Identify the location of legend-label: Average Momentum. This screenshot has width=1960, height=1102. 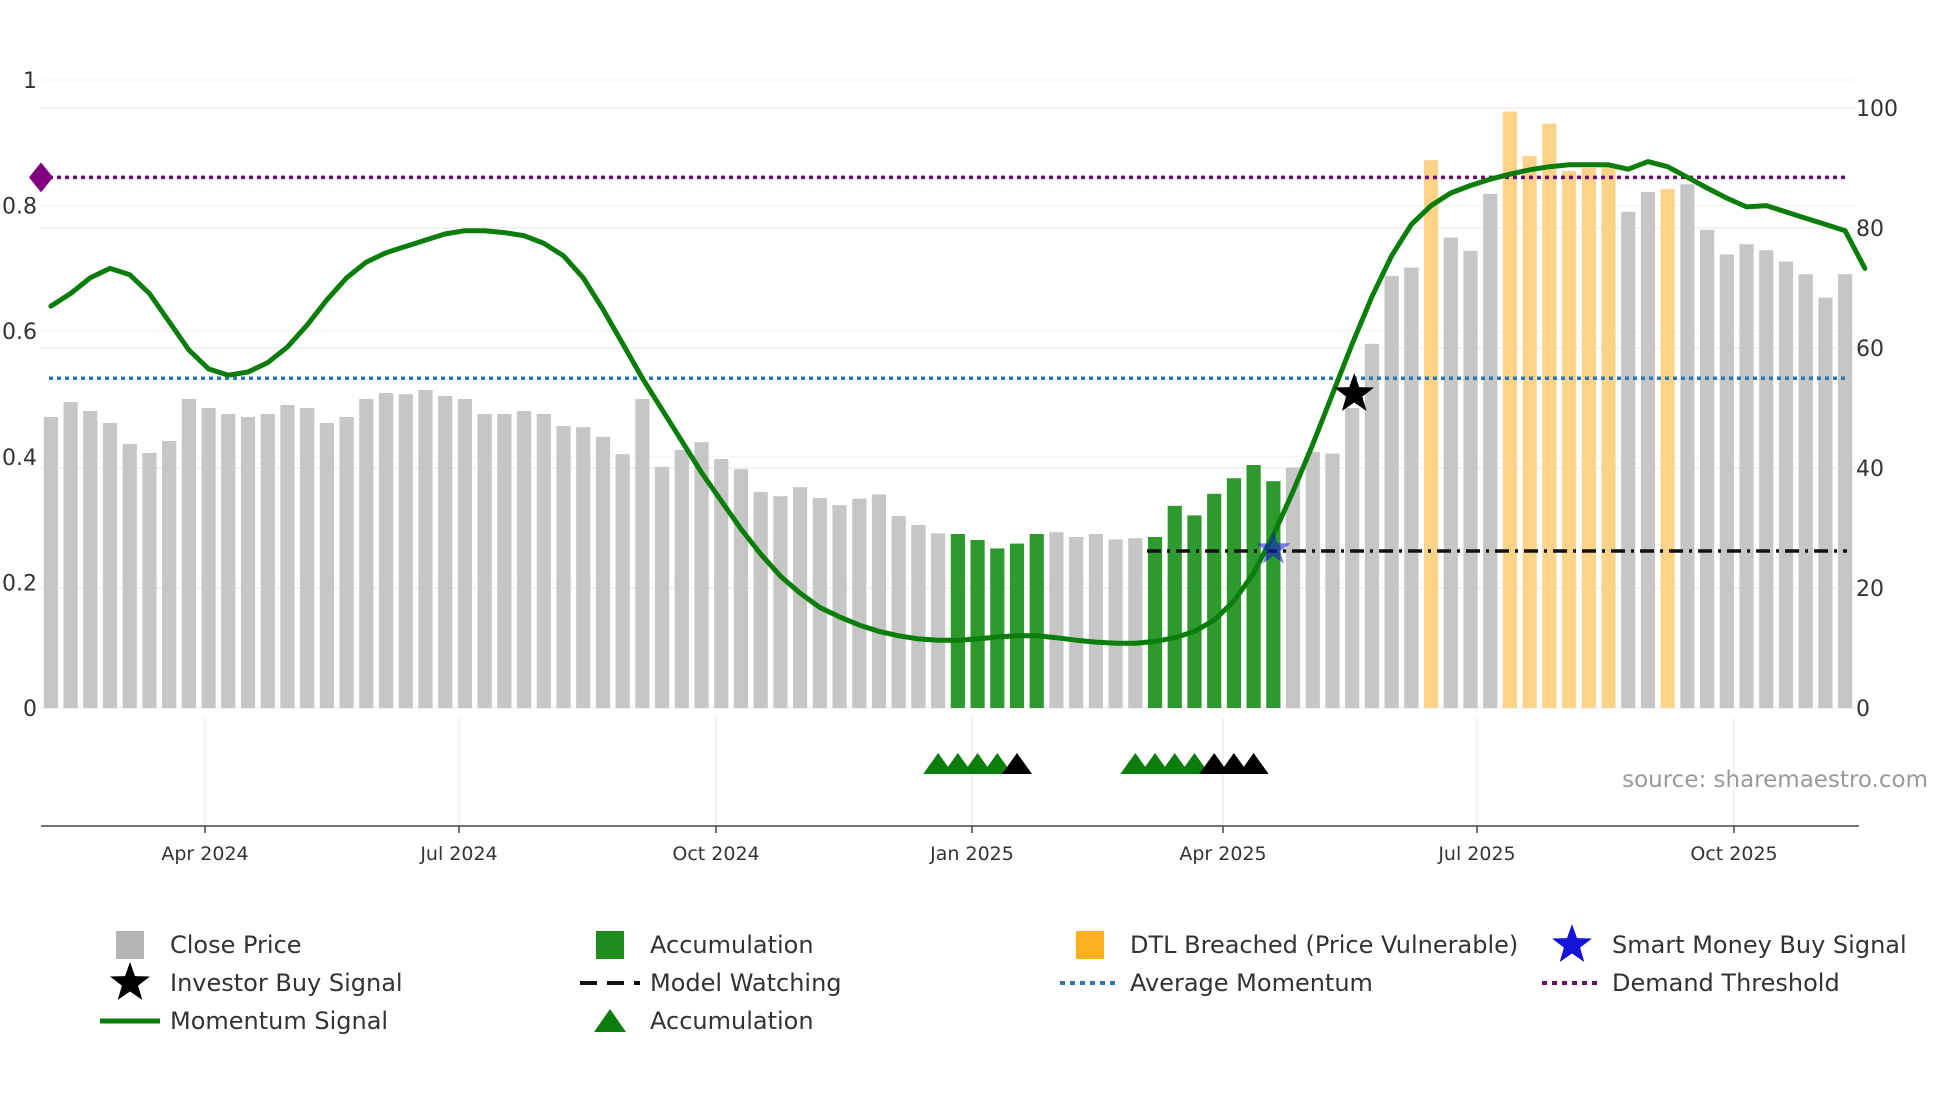
(1251, 983).